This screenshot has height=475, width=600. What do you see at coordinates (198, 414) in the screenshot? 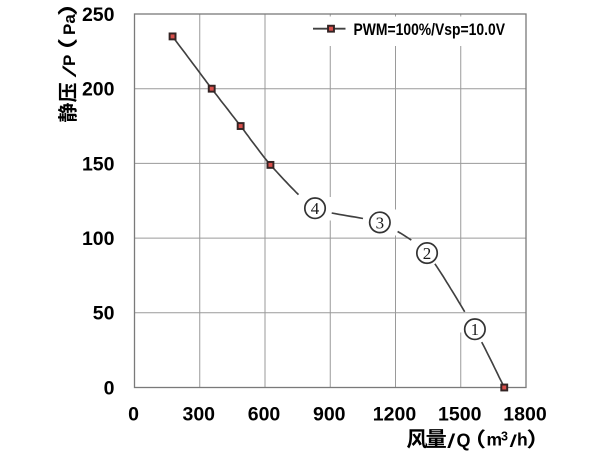
I see `svg-text: 300` at bounding box center [198, 414].